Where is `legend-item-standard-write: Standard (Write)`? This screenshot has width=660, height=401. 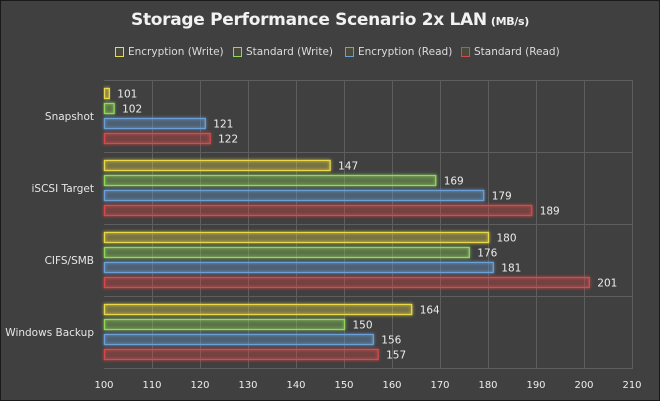 legend-item-standard-write: Standard (Write) is located at coordinates (283, 52).